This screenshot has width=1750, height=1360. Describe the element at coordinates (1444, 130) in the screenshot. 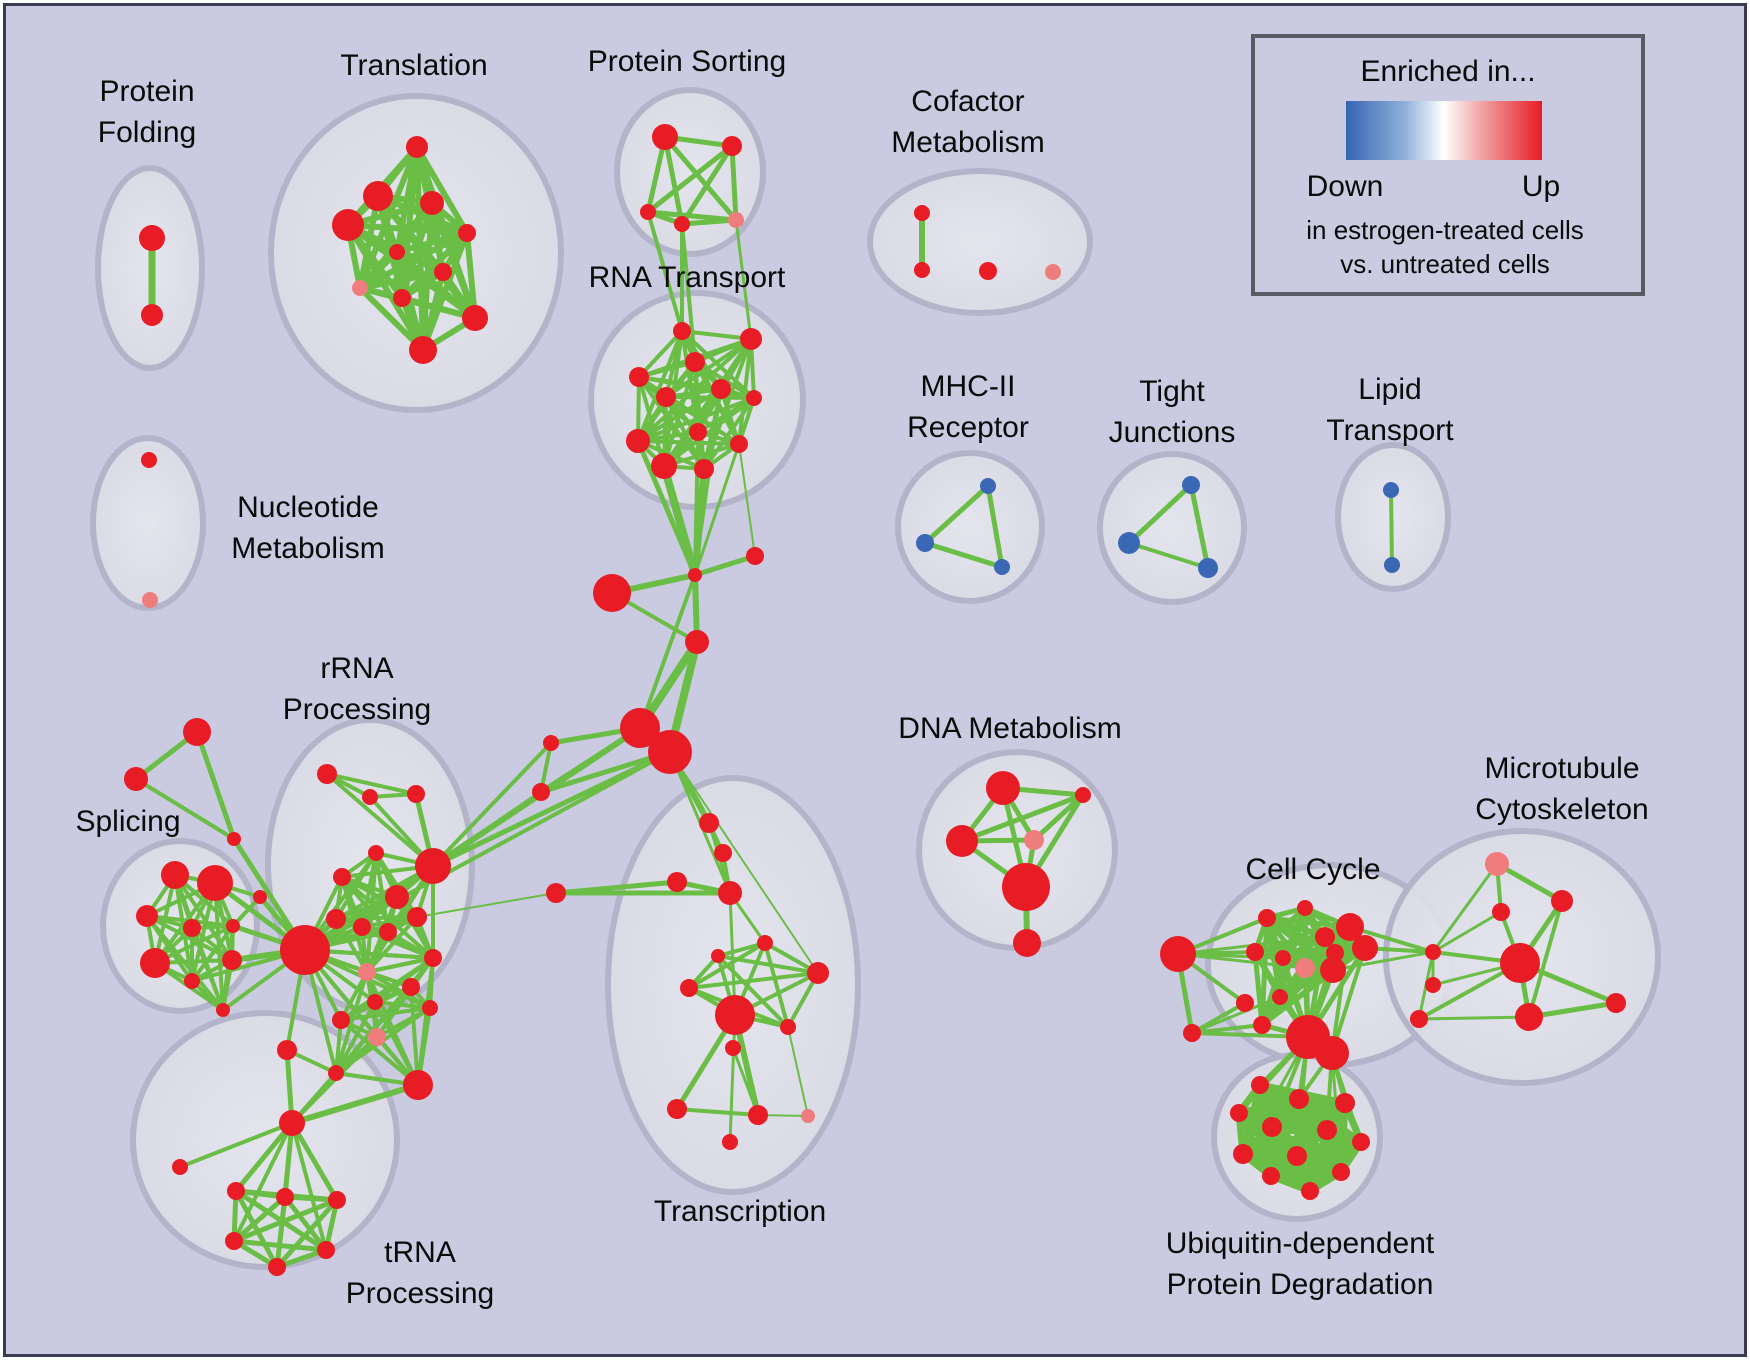

I see `legend-gradient-bar` at that location.